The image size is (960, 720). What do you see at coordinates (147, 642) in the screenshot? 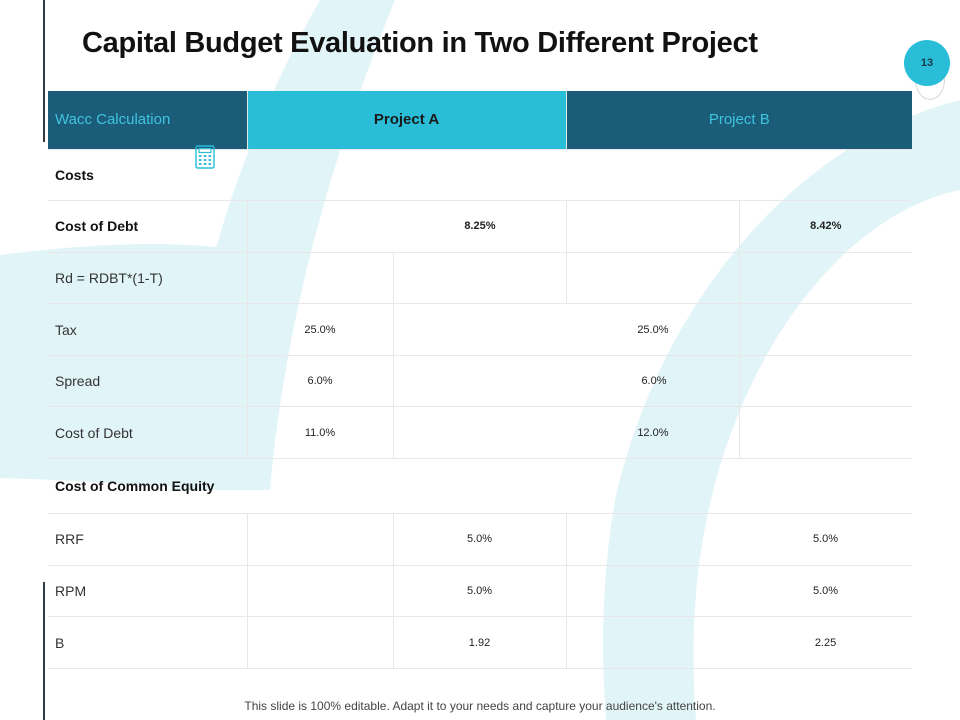
I see `row-label: B` at bounding box center [147, 642].